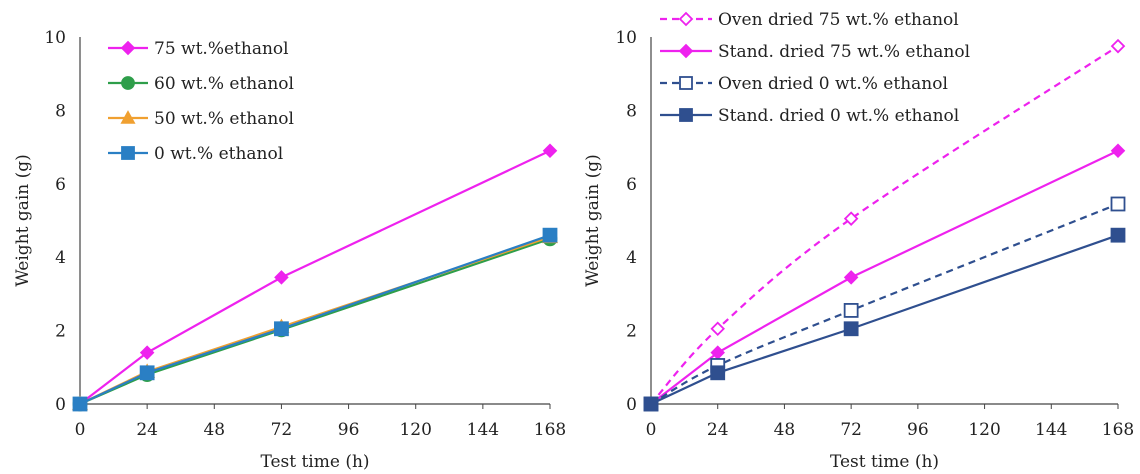  I want to click on legend-label: Stand. dried 0 wt.% ethanol, so click(838, 116).